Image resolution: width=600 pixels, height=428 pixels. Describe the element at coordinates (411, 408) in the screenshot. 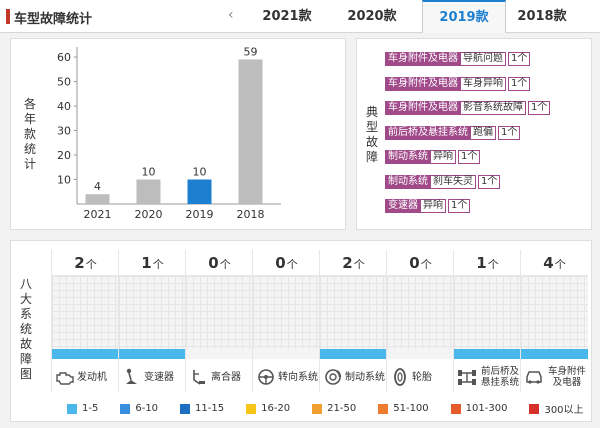

I see `legend-label: 51-100` at that location.